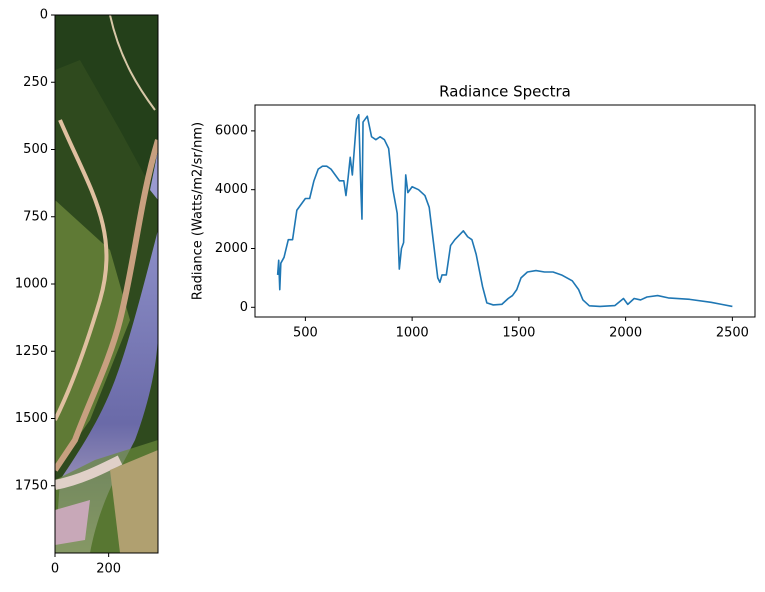 Image resolution: width=765 pixels, height=592 pixels. Describe the element at coordinates (106, 284) in the screenshot. I see `image` at that location.